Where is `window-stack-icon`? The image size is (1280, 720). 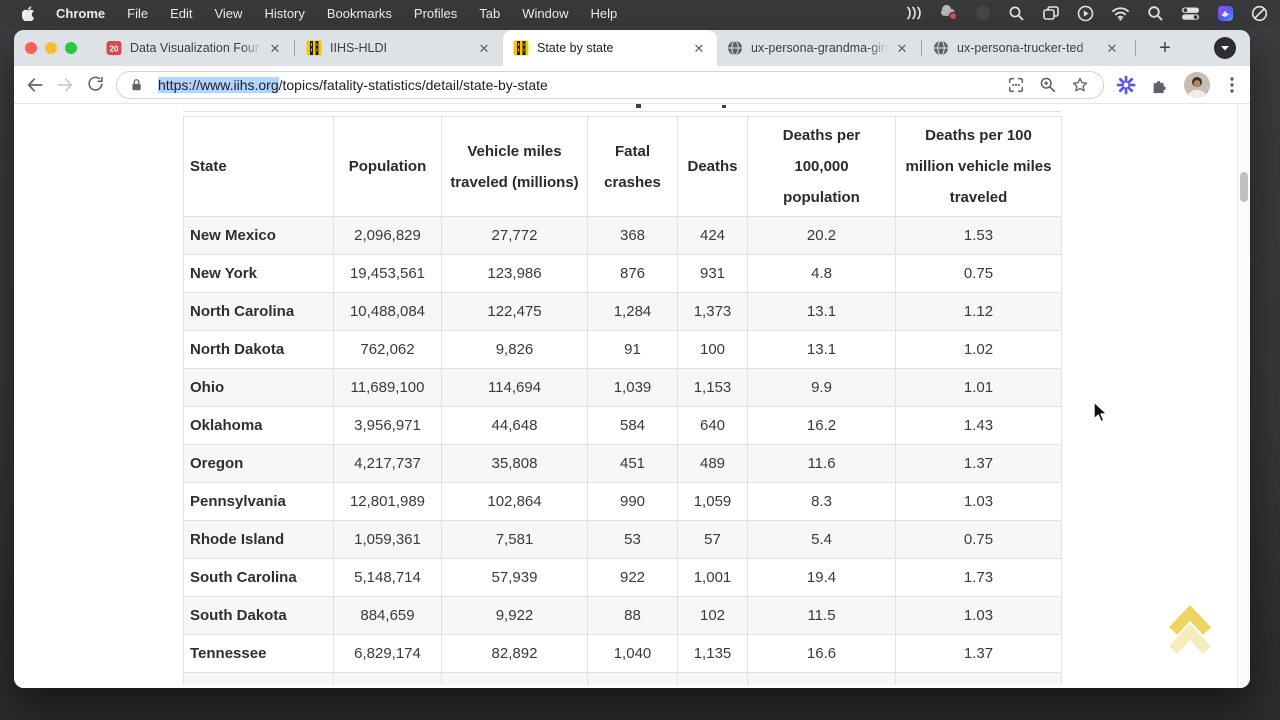 window-stack-icon is located at coordinates (1051, 13).